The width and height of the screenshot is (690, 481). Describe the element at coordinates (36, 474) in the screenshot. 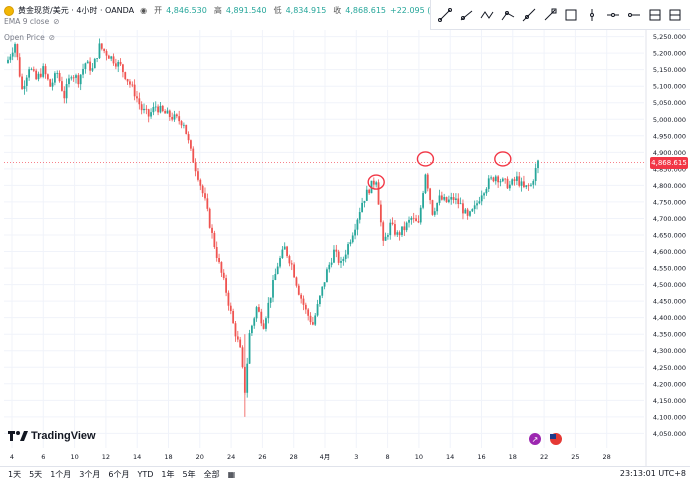

I see `range-5d: 5天` at that location.